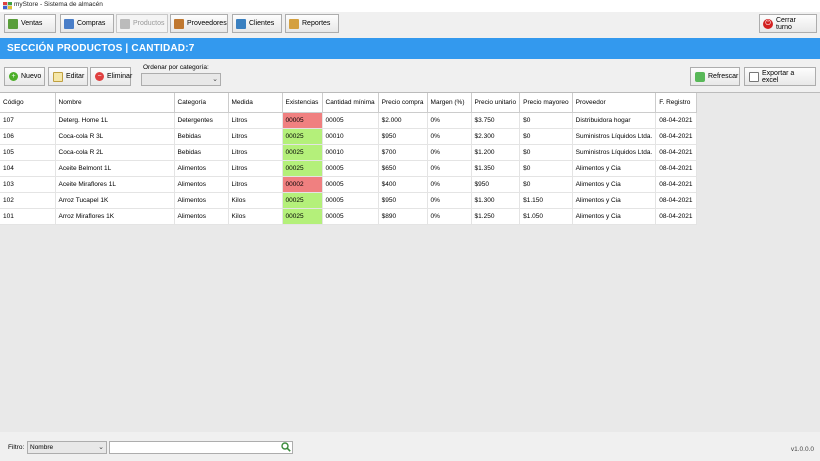 This screenshot has height=461, width=820. I want to click on logout-label: Cerrar turno, so click(786, 23).